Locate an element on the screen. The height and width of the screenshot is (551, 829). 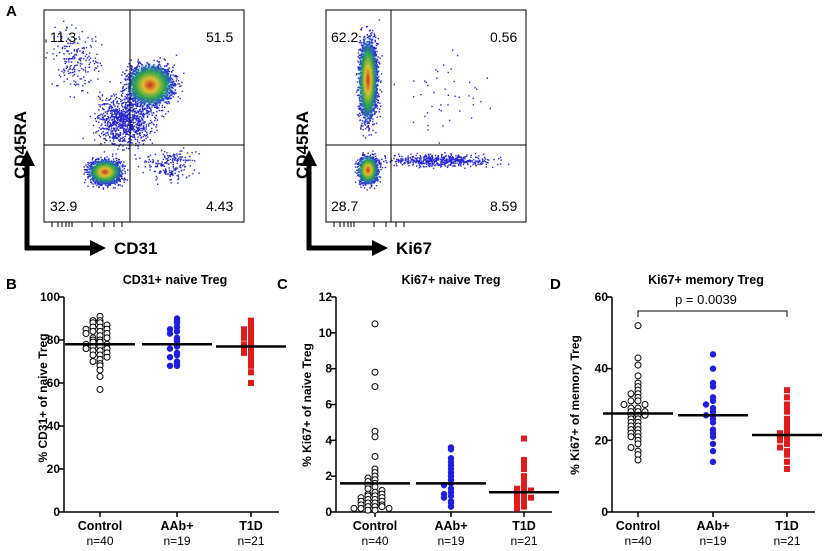
panel-letter-b: B is located at coordinates (11, 284).